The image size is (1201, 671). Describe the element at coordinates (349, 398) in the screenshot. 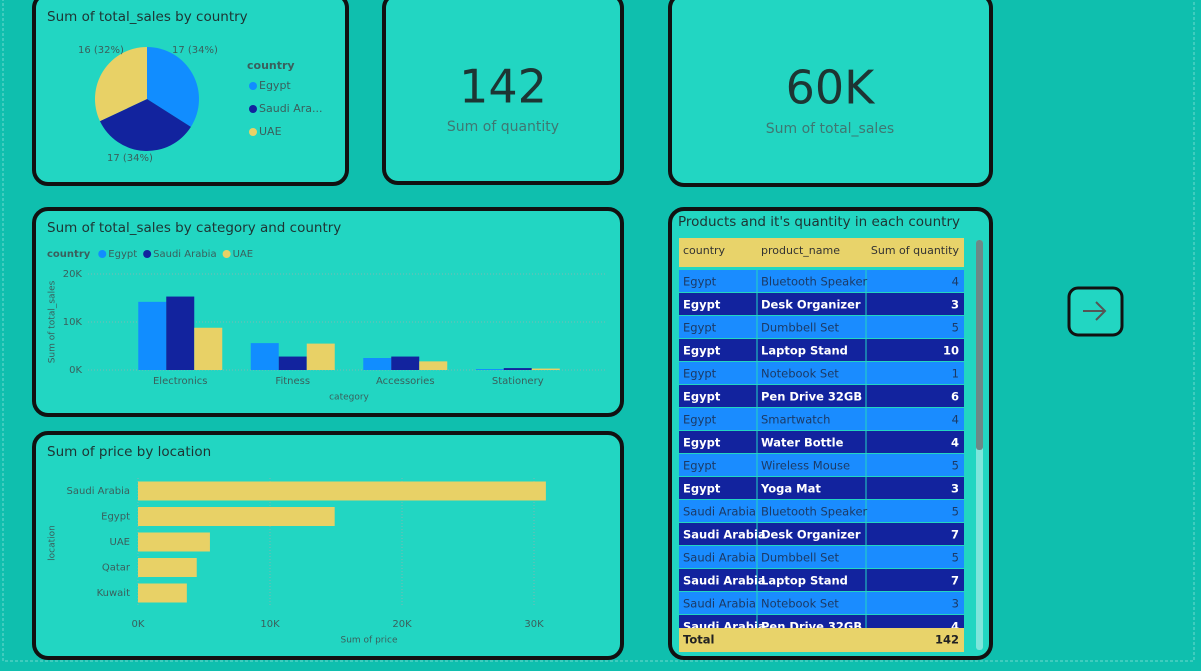

I see `x-axis-label: category` at that location.